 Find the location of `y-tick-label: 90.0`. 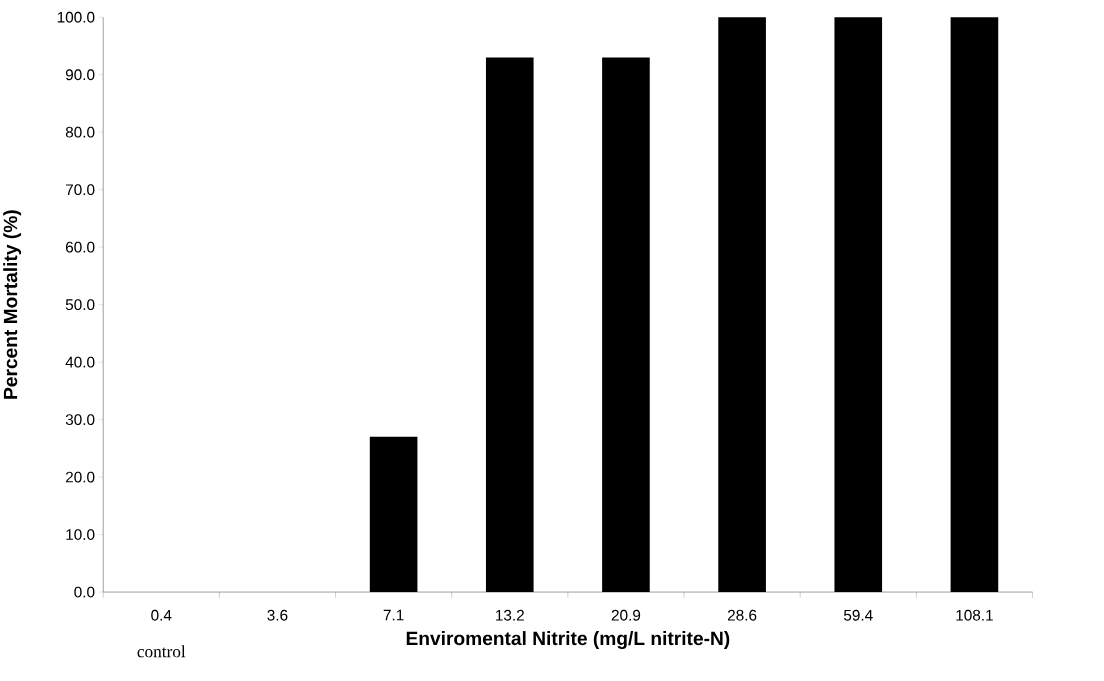

y-tick-label: 90.0 is located at coordinates (80, 75).